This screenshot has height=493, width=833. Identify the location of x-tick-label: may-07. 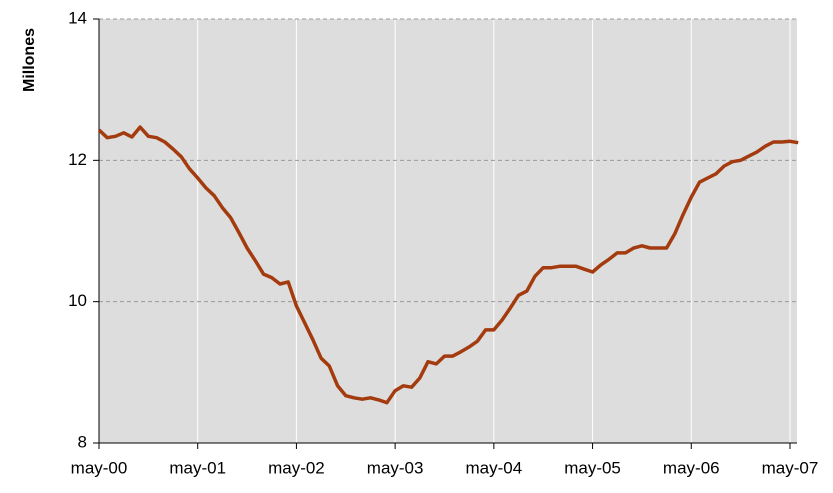
(790, 467).